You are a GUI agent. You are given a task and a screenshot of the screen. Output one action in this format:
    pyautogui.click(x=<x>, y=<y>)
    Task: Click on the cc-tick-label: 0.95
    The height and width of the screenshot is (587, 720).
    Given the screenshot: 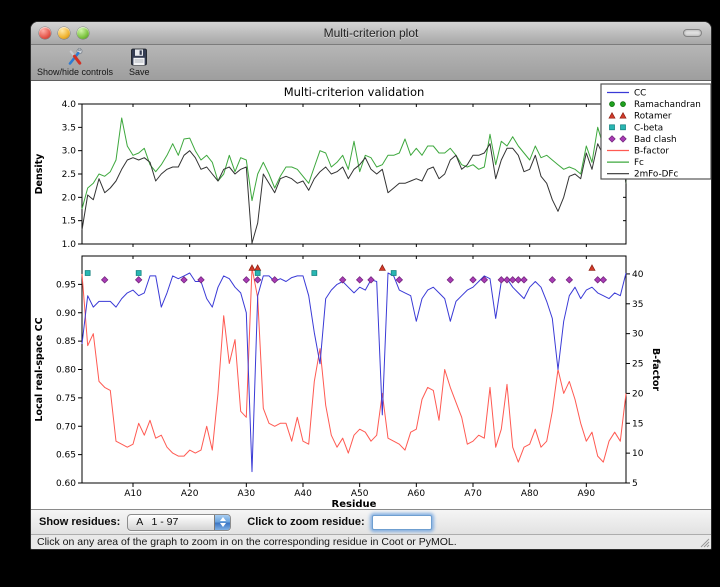 What is the action you would take?
    pyautogui.click(x=66, y=285)
    